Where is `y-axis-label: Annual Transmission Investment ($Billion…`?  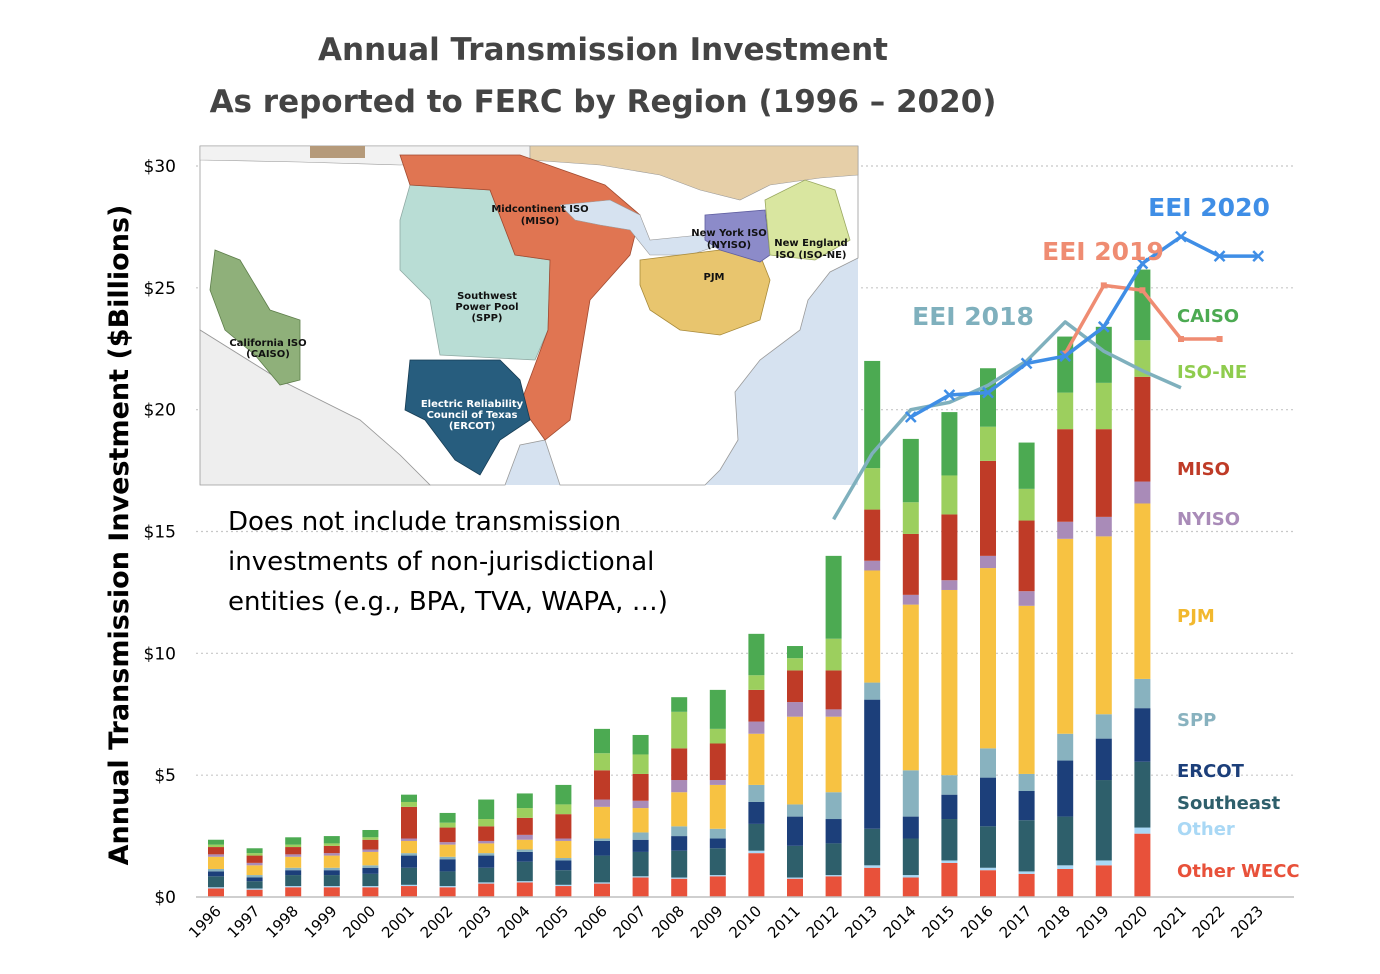 y-axis-label: Annual Transmission Investment ($Billion… is located at coordinates (119, 535).